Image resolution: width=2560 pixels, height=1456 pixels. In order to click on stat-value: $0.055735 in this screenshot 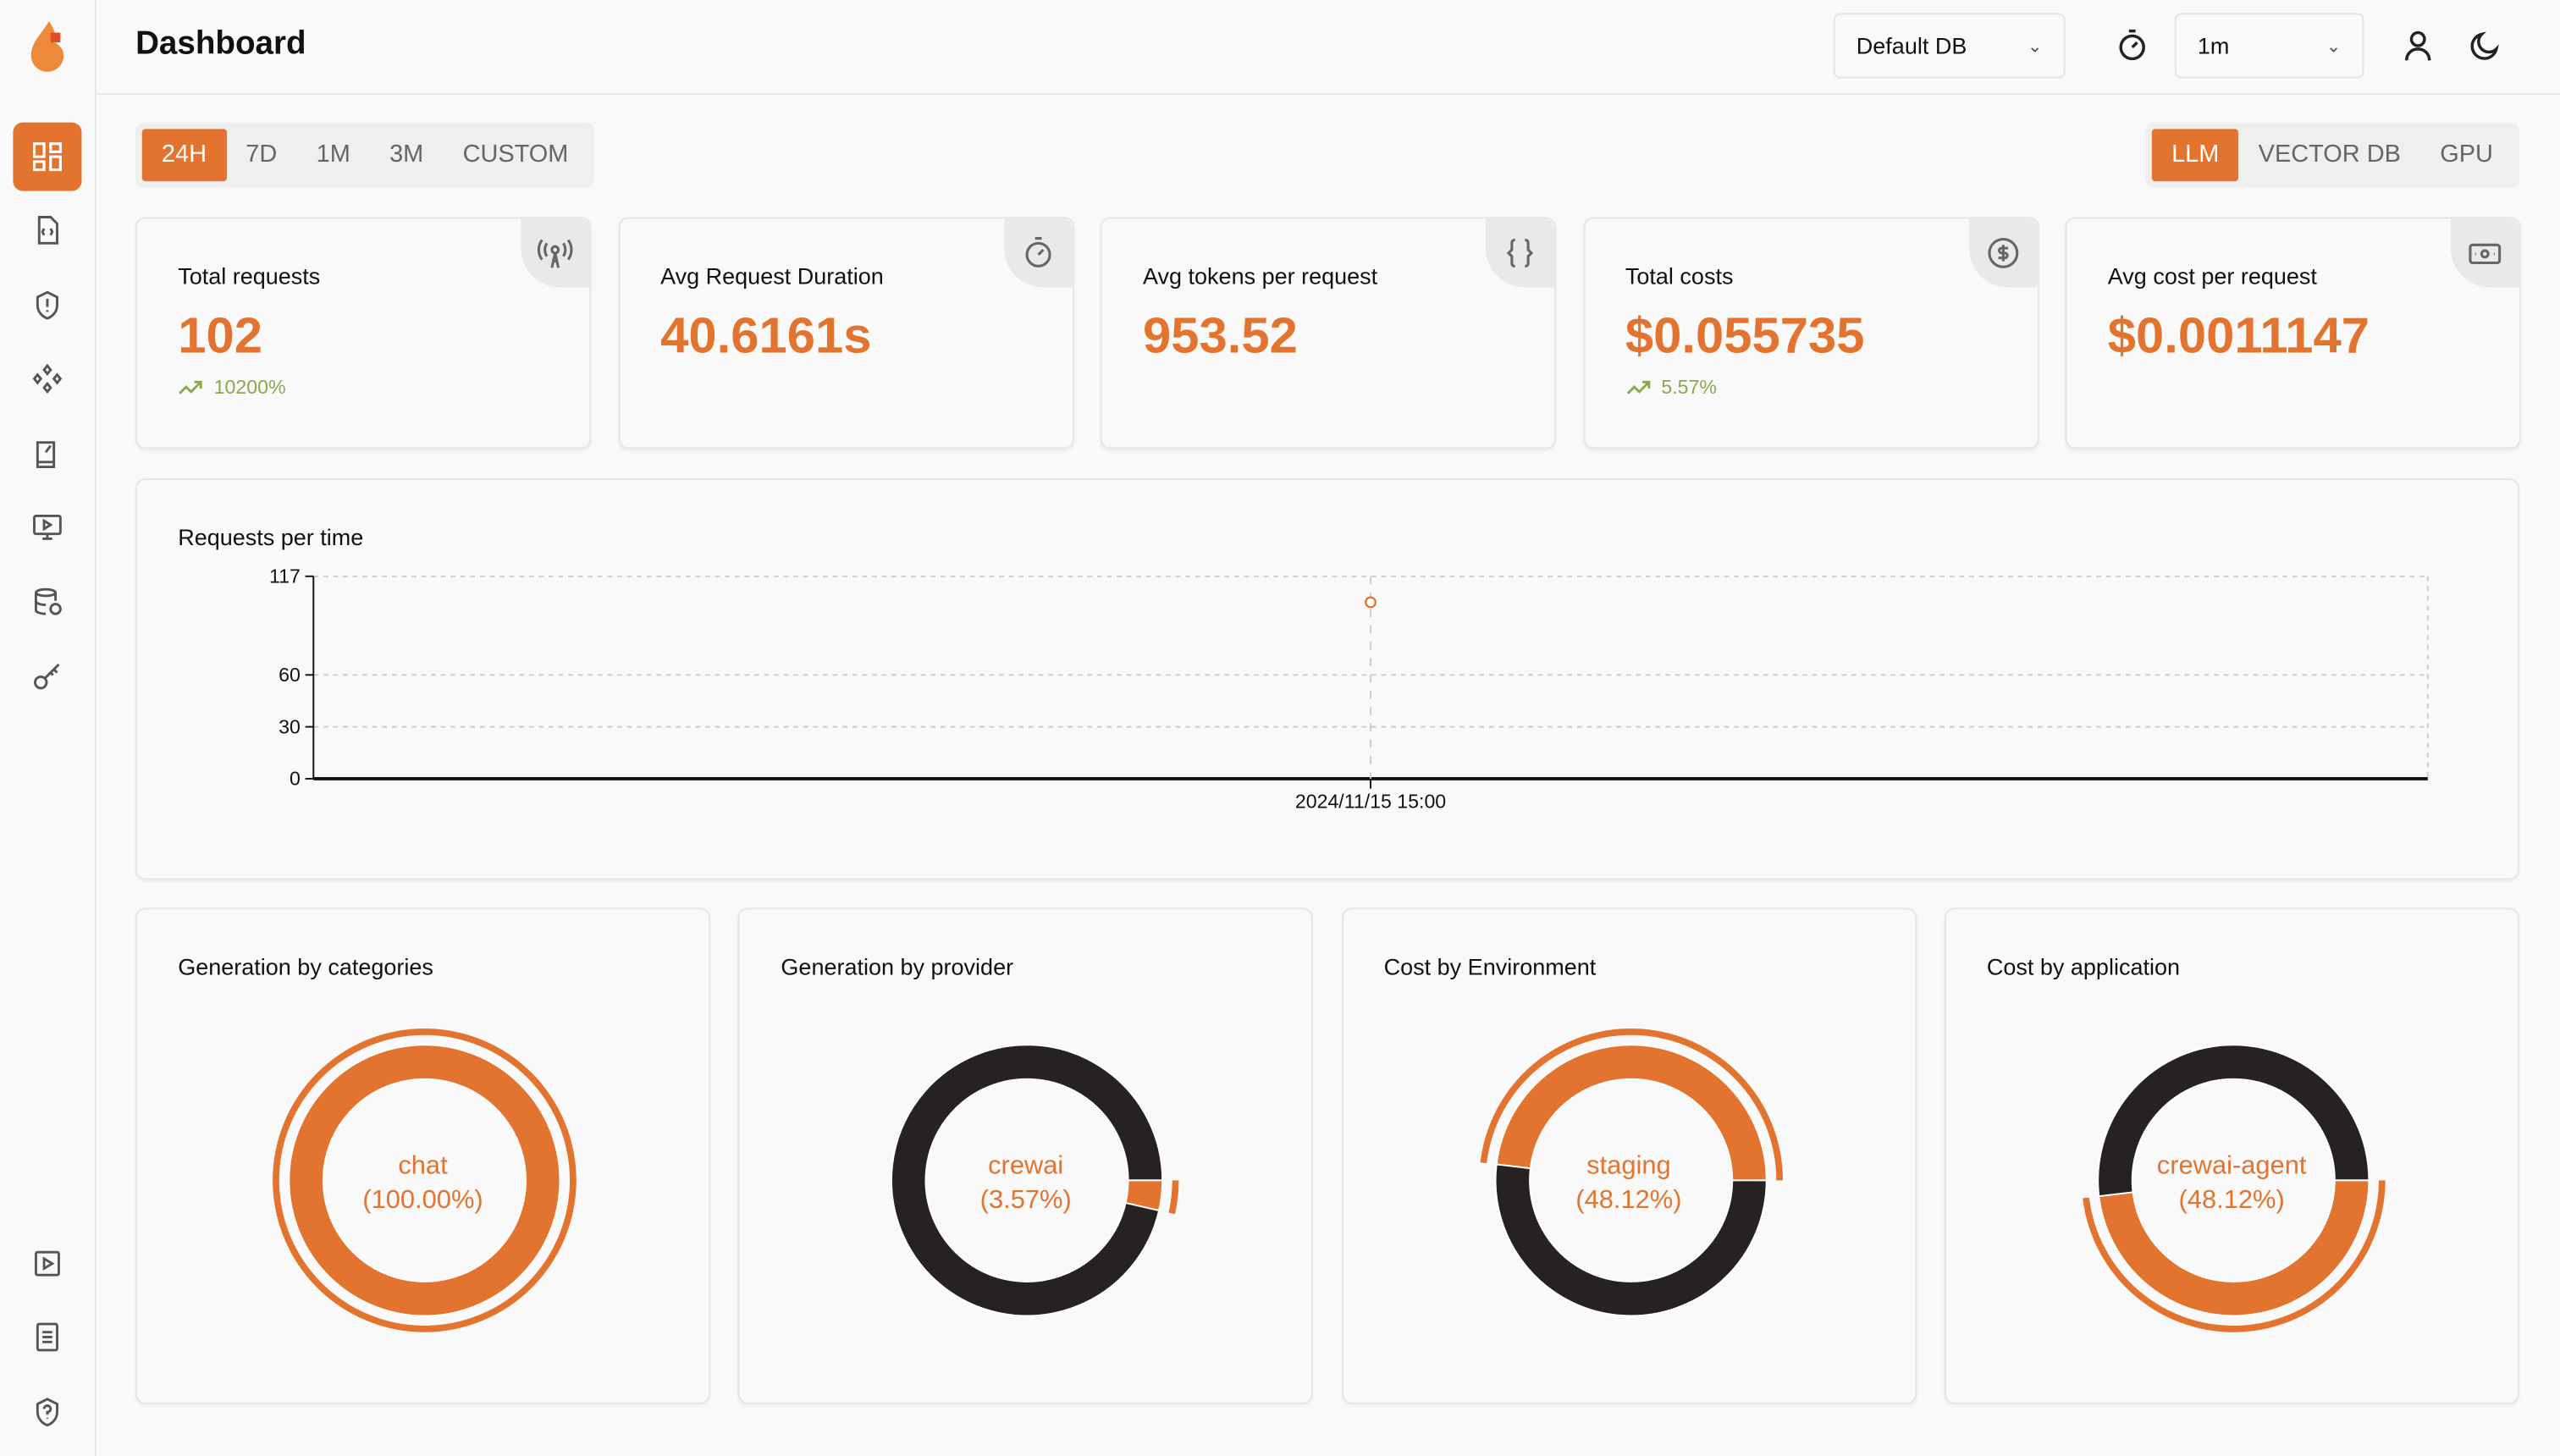, I will do `click(1745, 335)`.